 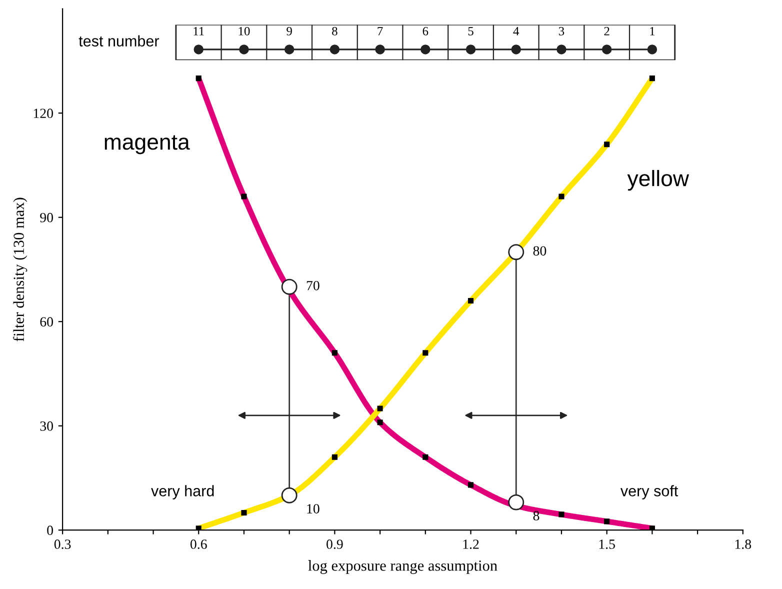 What do you see at coordinates (20, 270) in the screenshot?
I see `y-axis-title: filter density (130 max)` at bounding box center [20, 270].